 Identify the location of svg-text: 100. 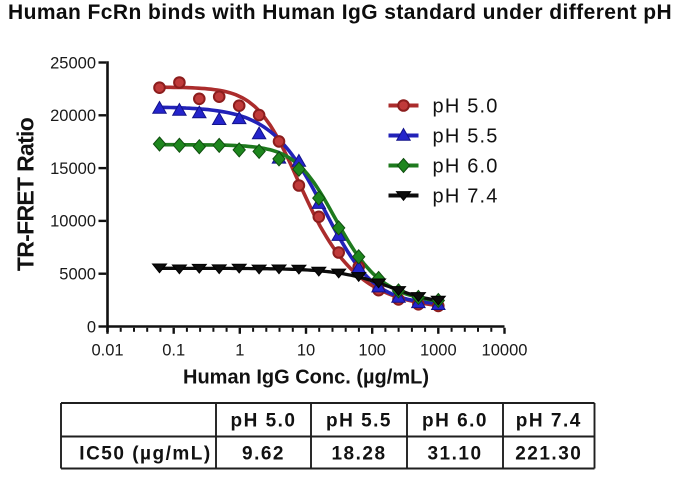
(372, 351).